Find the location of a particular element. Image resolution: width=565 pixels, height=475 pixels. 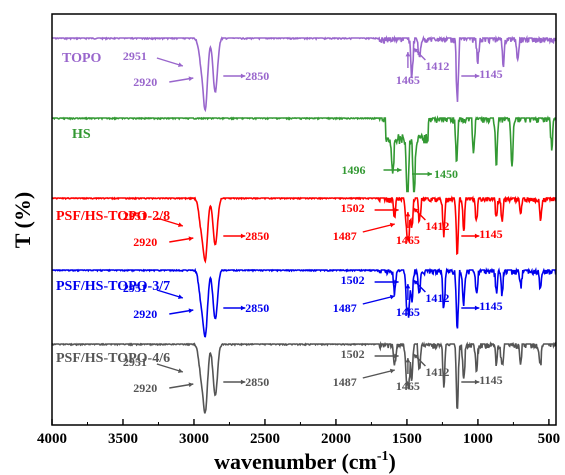

peak-label-0-3: 1465 is located at coordinates (408, 80).